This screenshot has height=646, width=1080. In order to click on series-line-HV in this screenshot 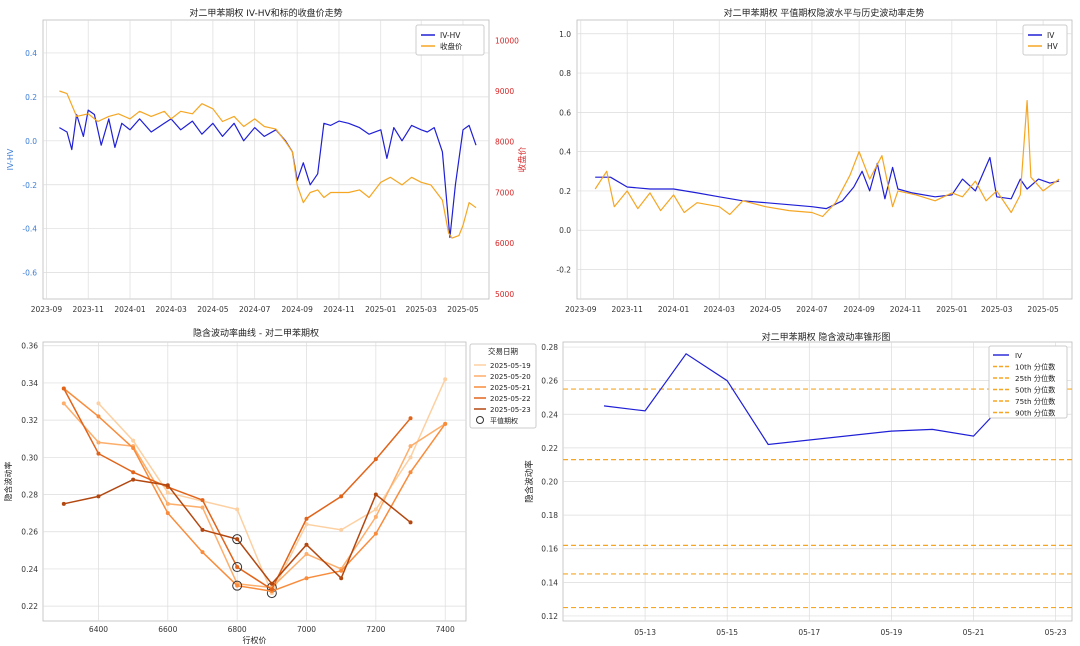, I will do `click(827, 158)`.